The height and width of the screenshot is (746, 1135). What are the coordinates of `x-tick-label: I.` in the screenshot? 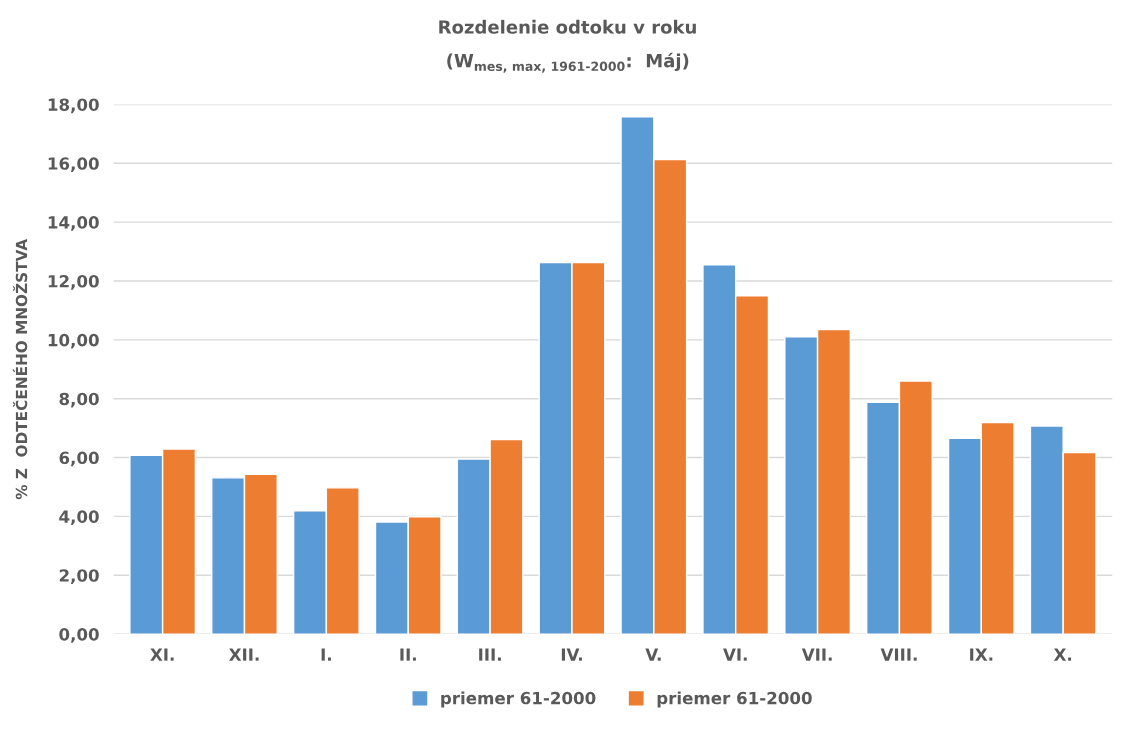 It's located at (326, 654).